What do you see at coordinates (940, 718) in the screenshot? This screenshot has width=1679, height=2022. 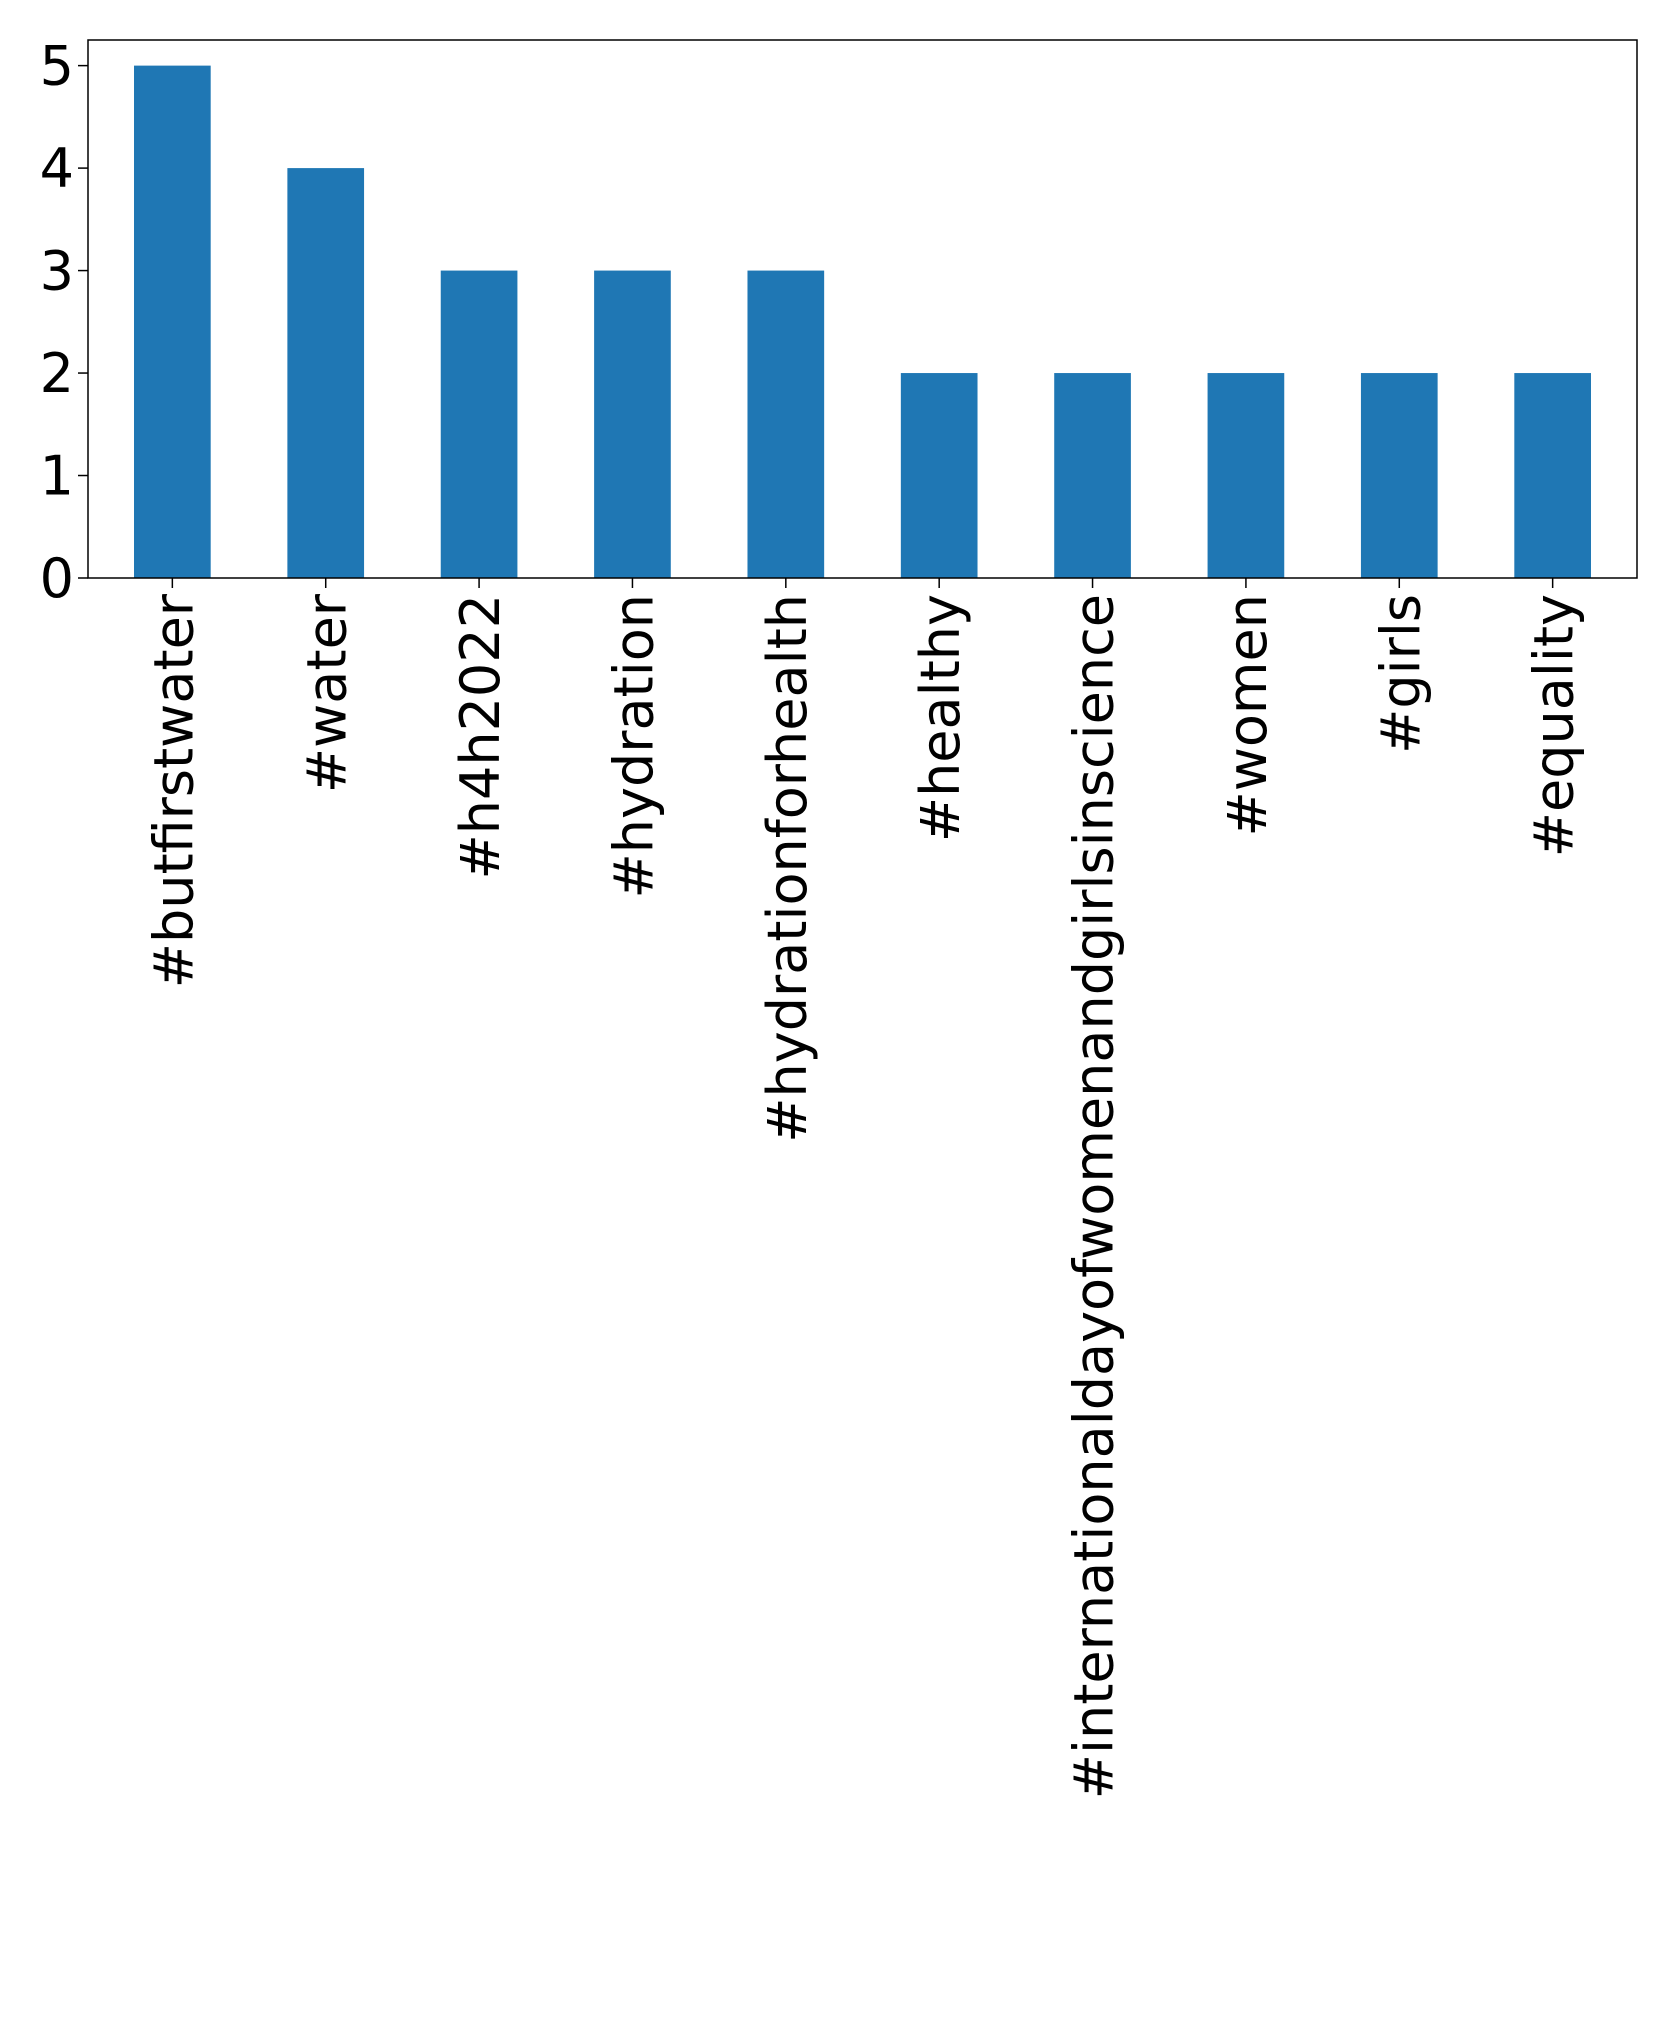 I see `x-tick-label: #healthy` at bounding box center [940, 718].